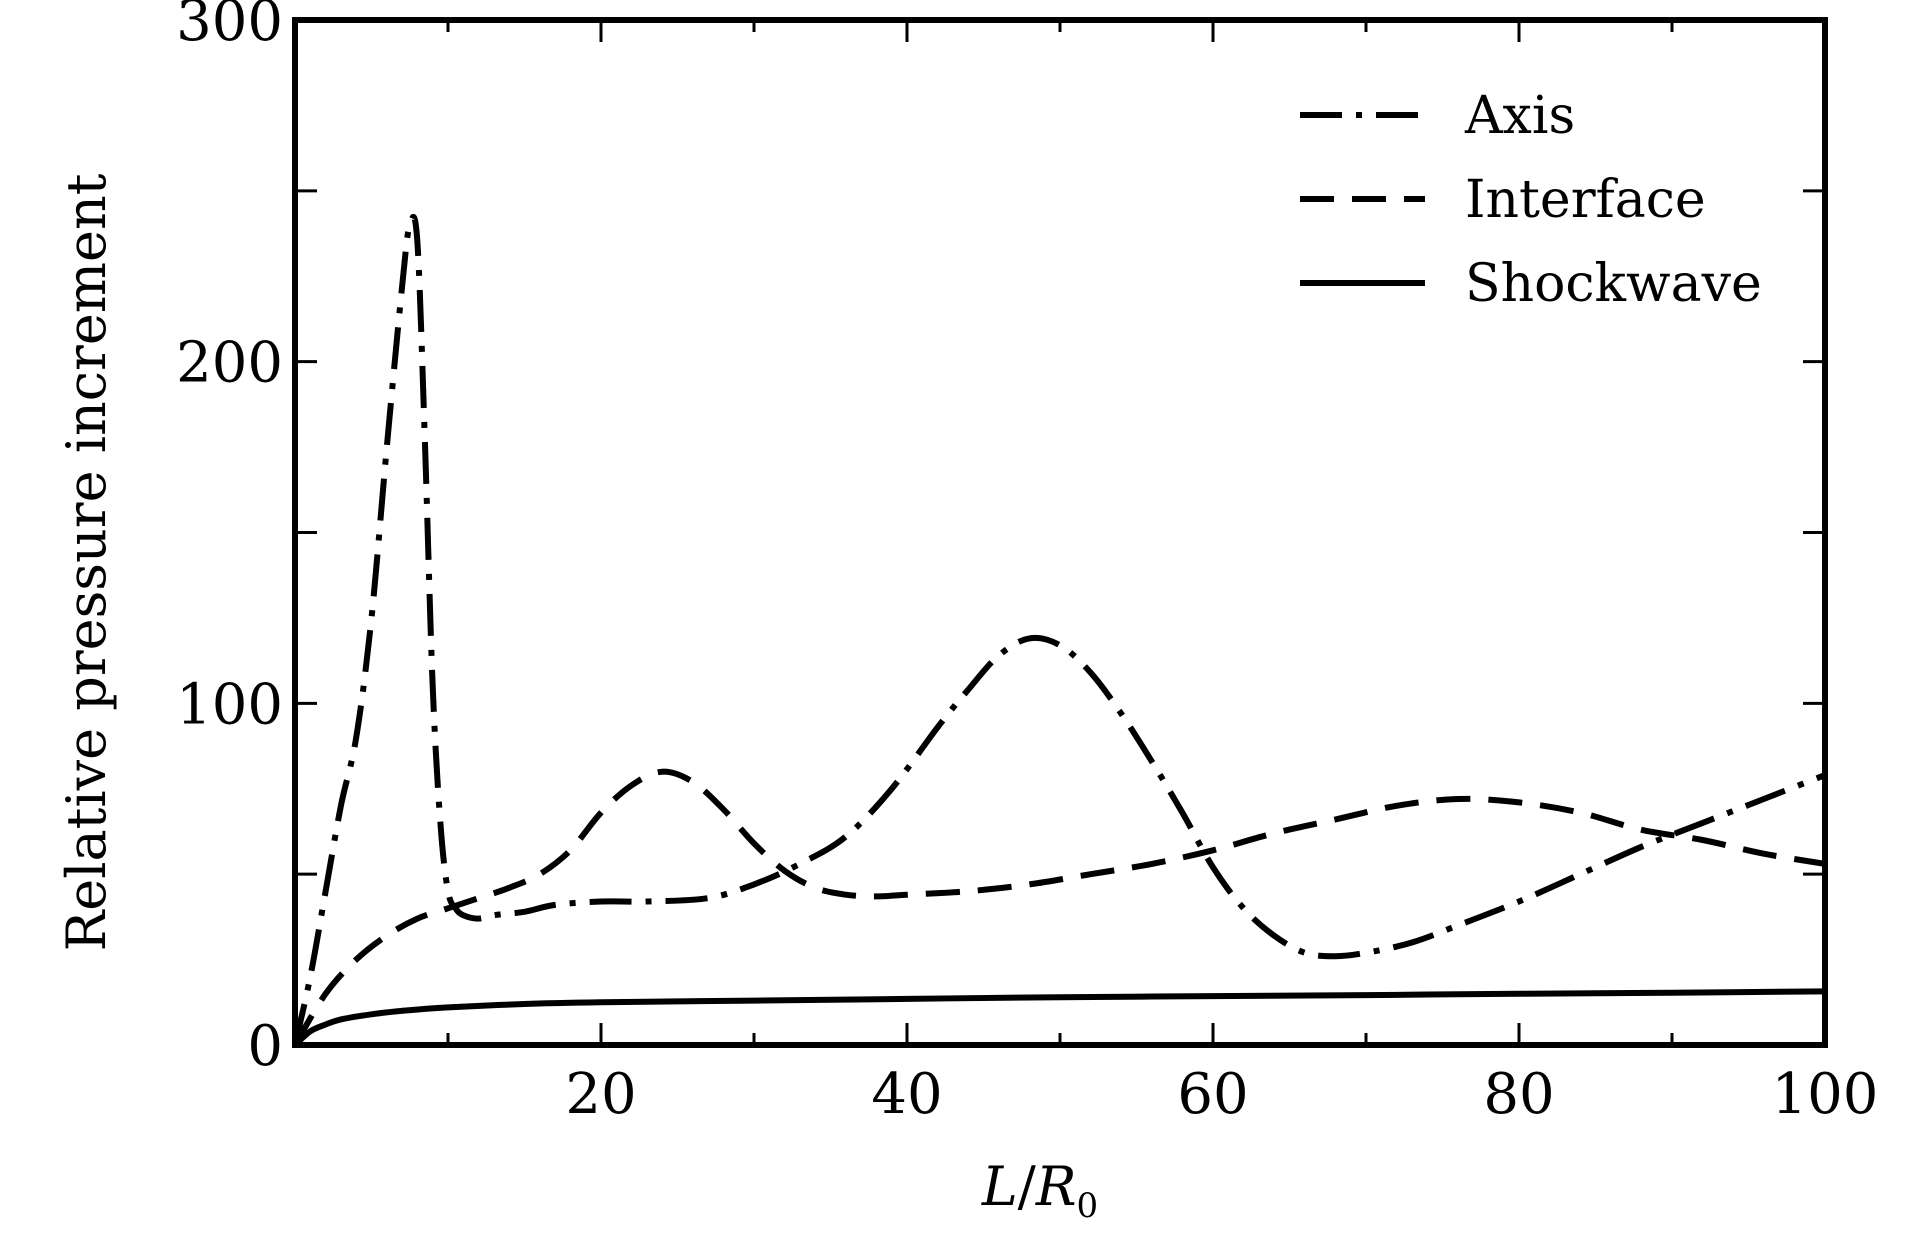 The height and width of the screenshot is (1235, 1923). Describe the element at coordinates (1059, 1018) in the screenshot. I see `series-line-shockwave` at that location.